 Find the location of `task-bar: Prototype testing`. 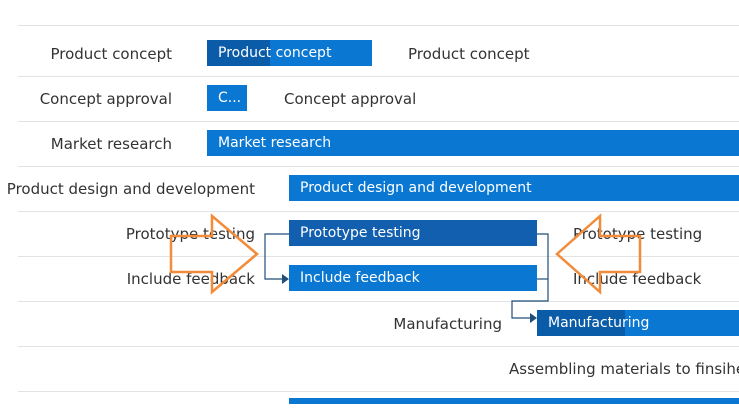

task-bar: Prototype testing is located at coordinates (413, 233).